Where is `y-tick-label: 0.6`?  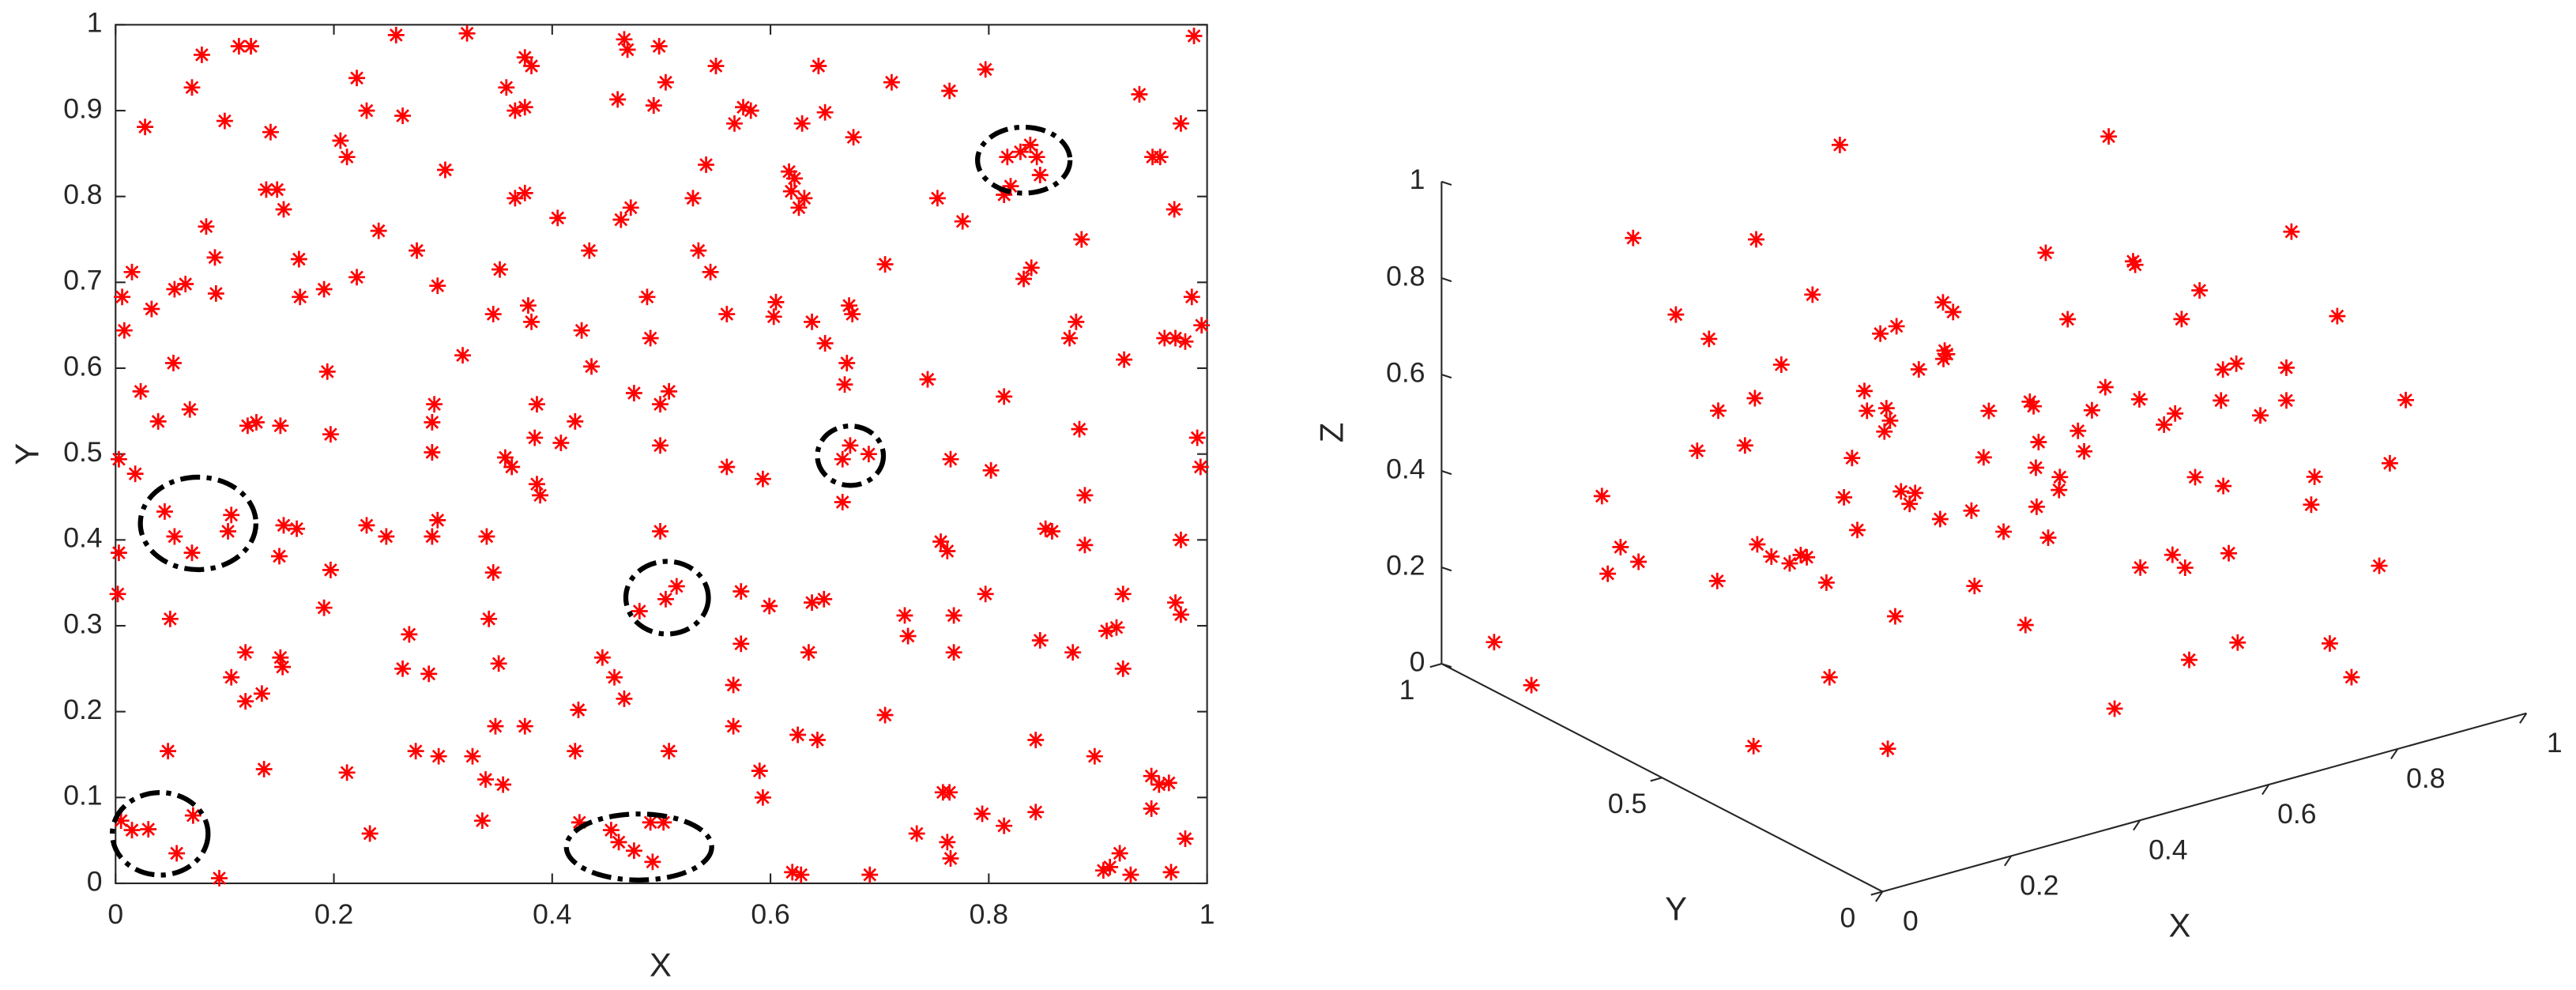
y-tick-label: 0.6 is located at coordinates (82, 366).